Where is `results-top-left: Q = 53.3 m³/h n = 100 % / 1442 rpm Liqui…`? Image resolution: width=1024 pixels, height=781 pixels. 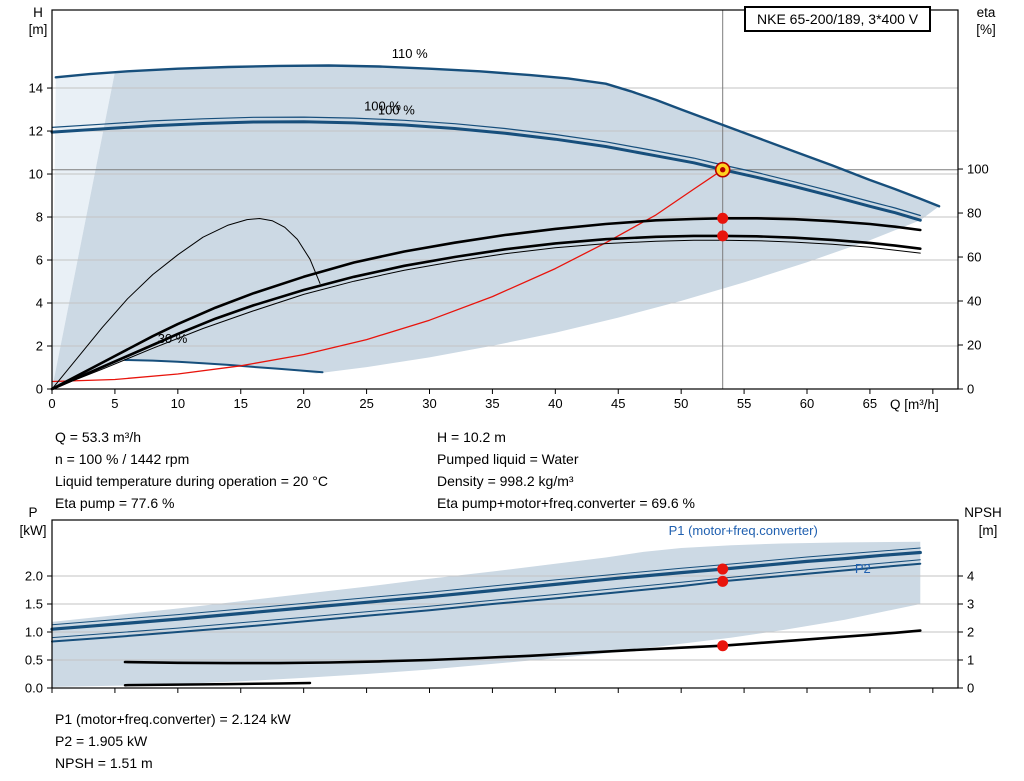 results-top-left: Q = 53.3 m³/h n = 100 % / 1442 rpm Liqui… is located at coordinates (191, 470).